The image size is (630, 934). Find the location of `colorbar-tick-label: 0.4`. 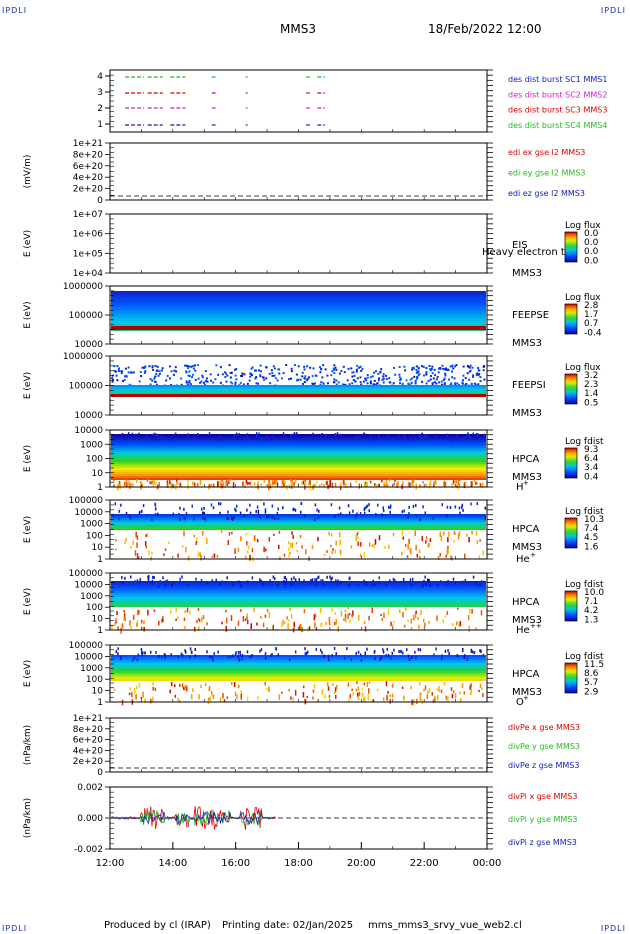

colorbar-tick-label: 0.4 is located at coordinates (591, 477).